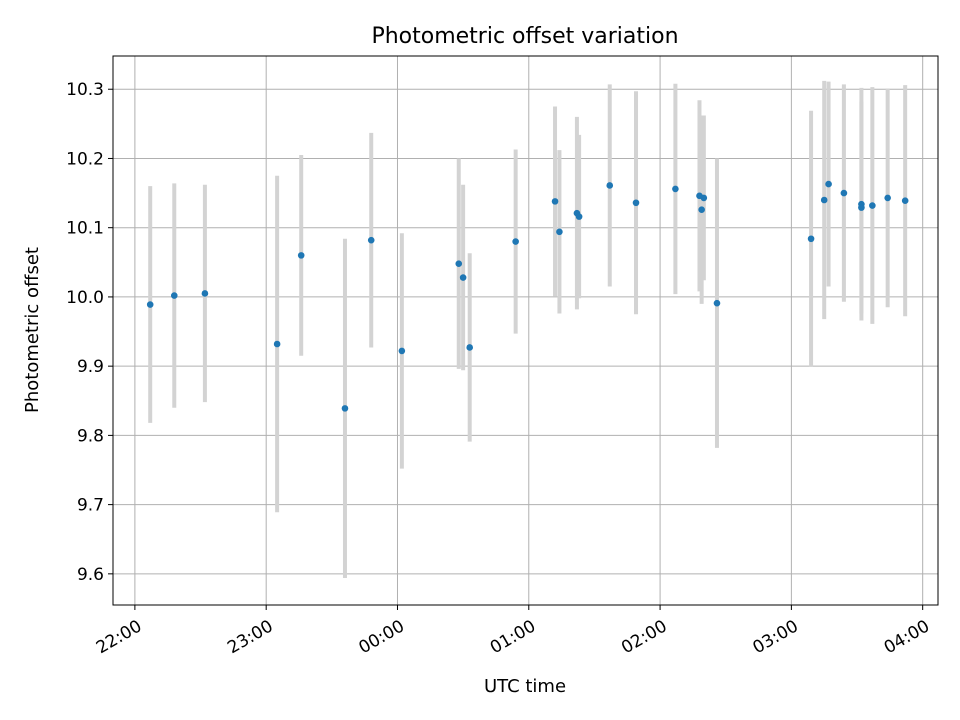  I want to click on x-axis-label: UTC time, so click(525, 686).